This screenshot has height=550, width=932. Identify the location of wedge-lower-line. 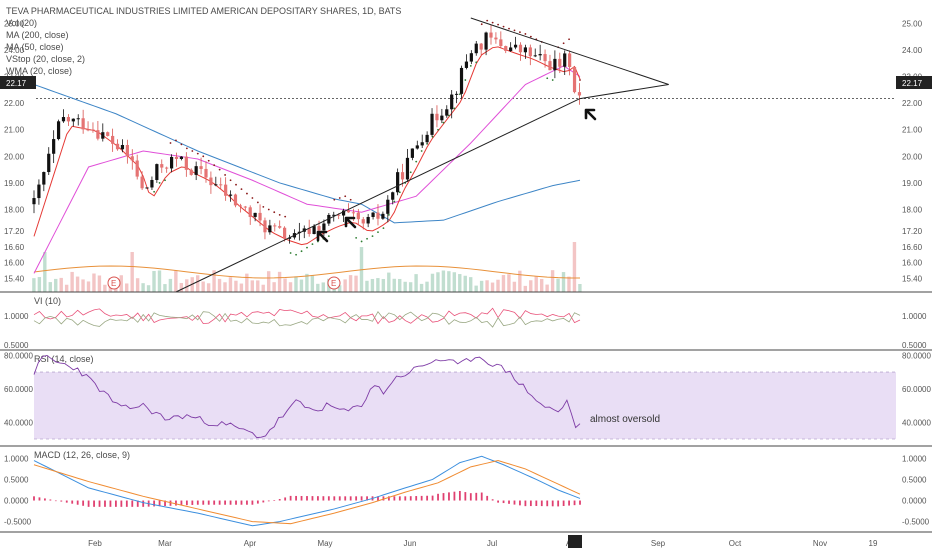
(624, 91).